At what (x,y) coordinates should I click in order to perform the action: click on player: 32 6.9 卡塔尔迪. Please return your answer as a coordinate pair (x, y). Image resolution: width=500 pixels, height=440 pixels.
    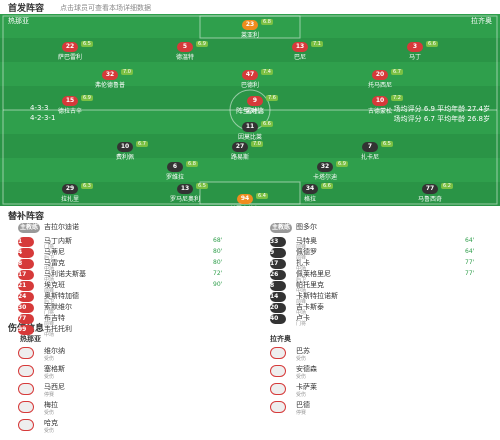
    Looking at the image, I should click on (325, 171).